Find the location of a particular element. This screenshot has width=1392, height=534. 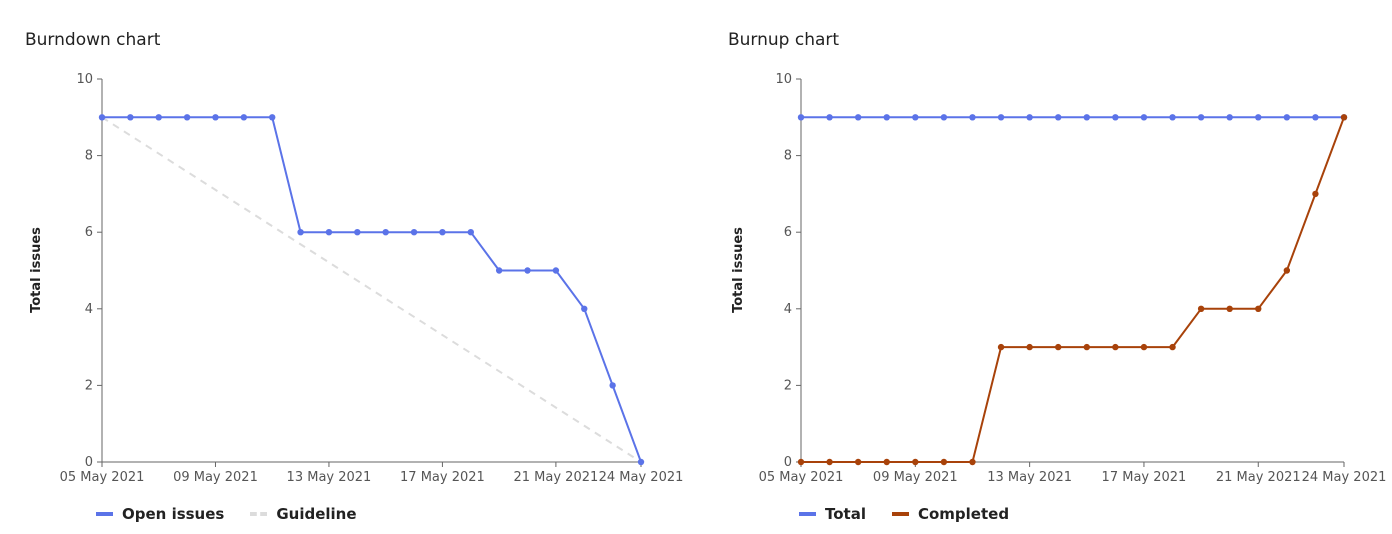

legend-swatch-total is located at coordinates (807, 514).